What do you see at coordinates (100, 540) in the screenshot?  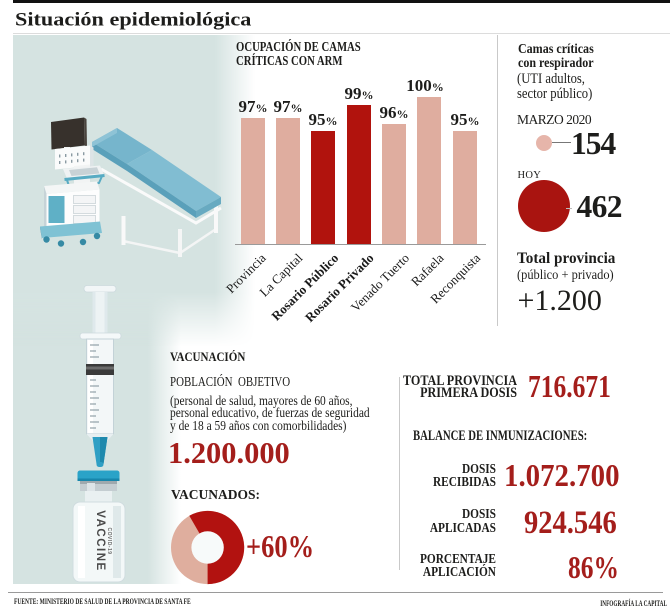 I see `svg-text: VACCINE` at bounding box center [100, 540].